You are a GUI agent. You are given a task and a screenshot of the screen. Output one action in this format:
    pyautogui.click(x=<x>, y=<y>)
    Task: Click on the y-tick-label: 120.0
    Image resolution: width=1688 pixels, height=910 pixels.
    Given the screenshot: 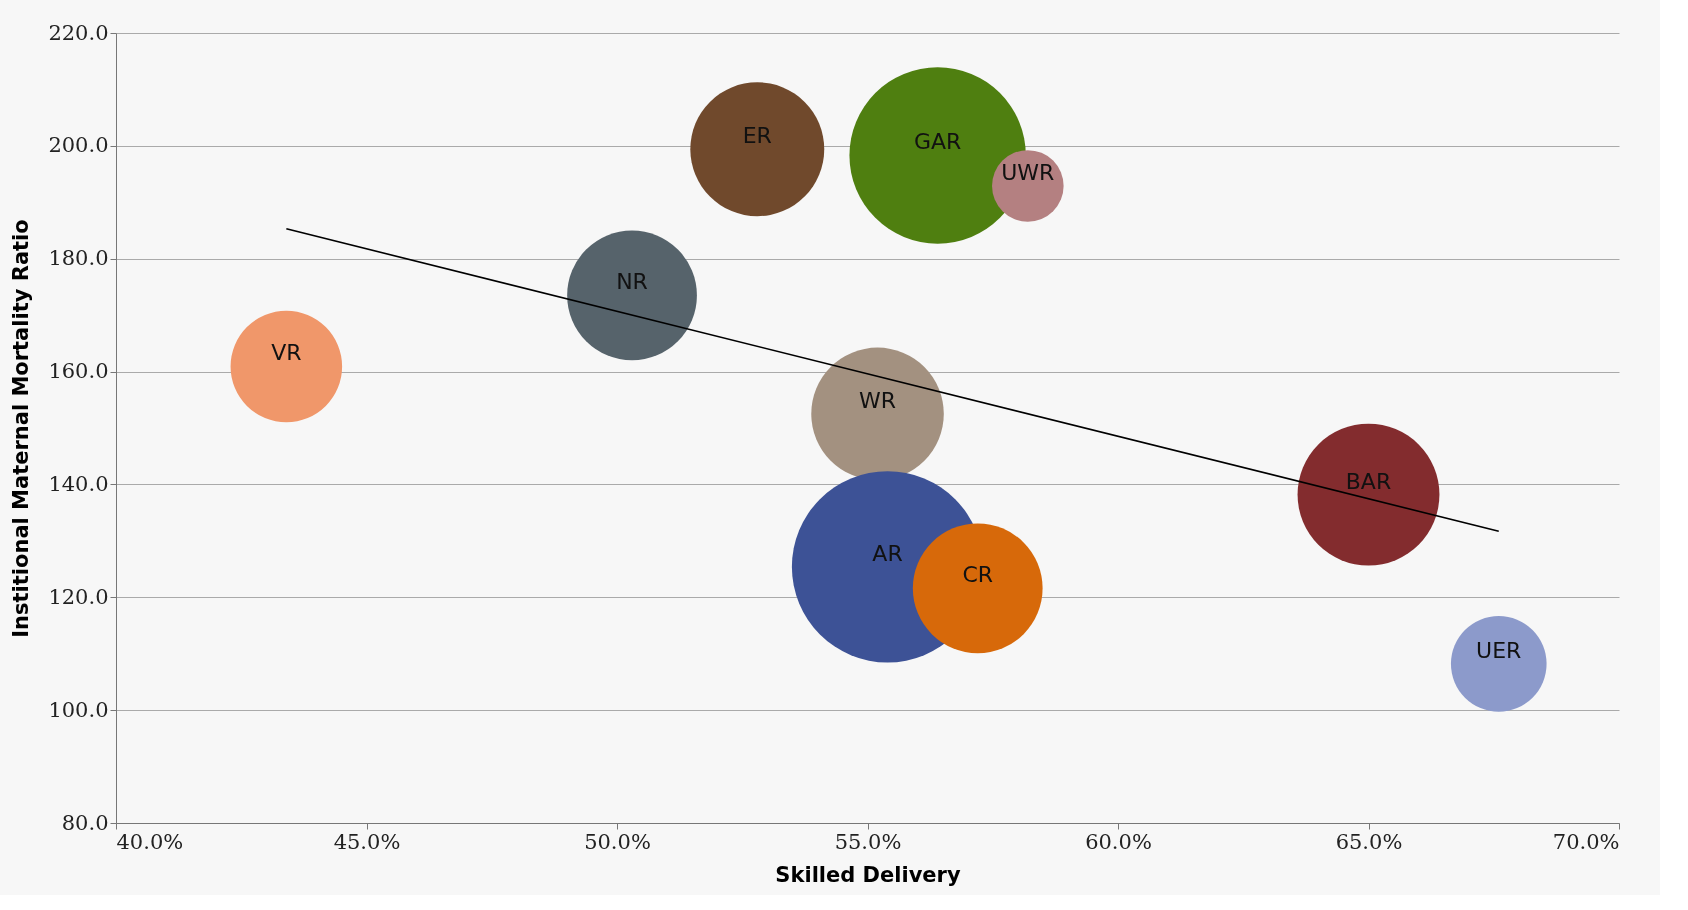 What is the action you would take?
    pyautogui.click(x=78, y=596)
    